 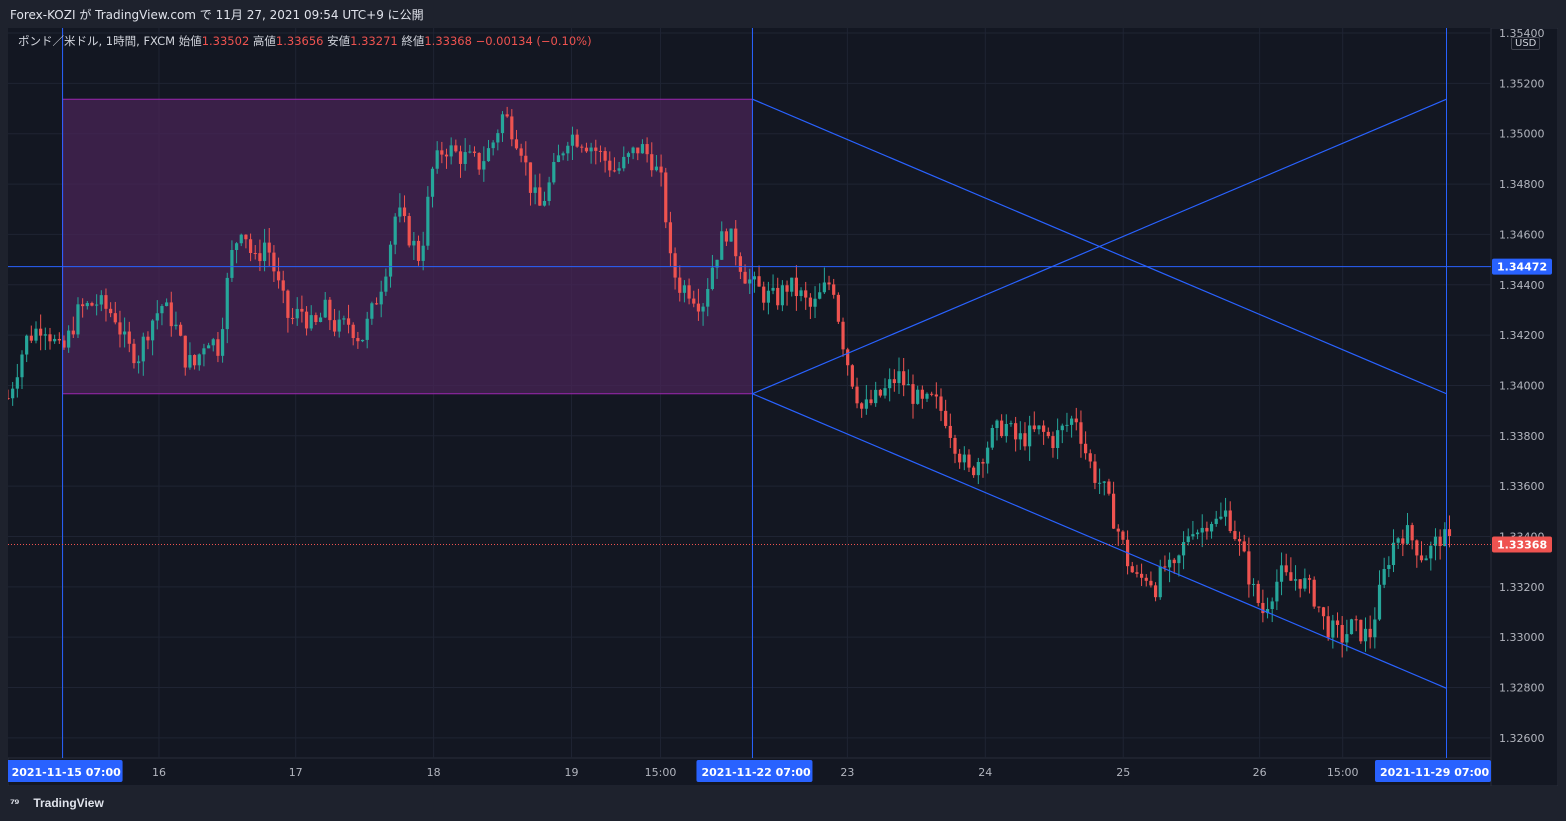 What do you see at coordinates (1522, 688) in the screenshot?
I see `y-tick-label: 1.32800` at bounding box center [1522, 688].